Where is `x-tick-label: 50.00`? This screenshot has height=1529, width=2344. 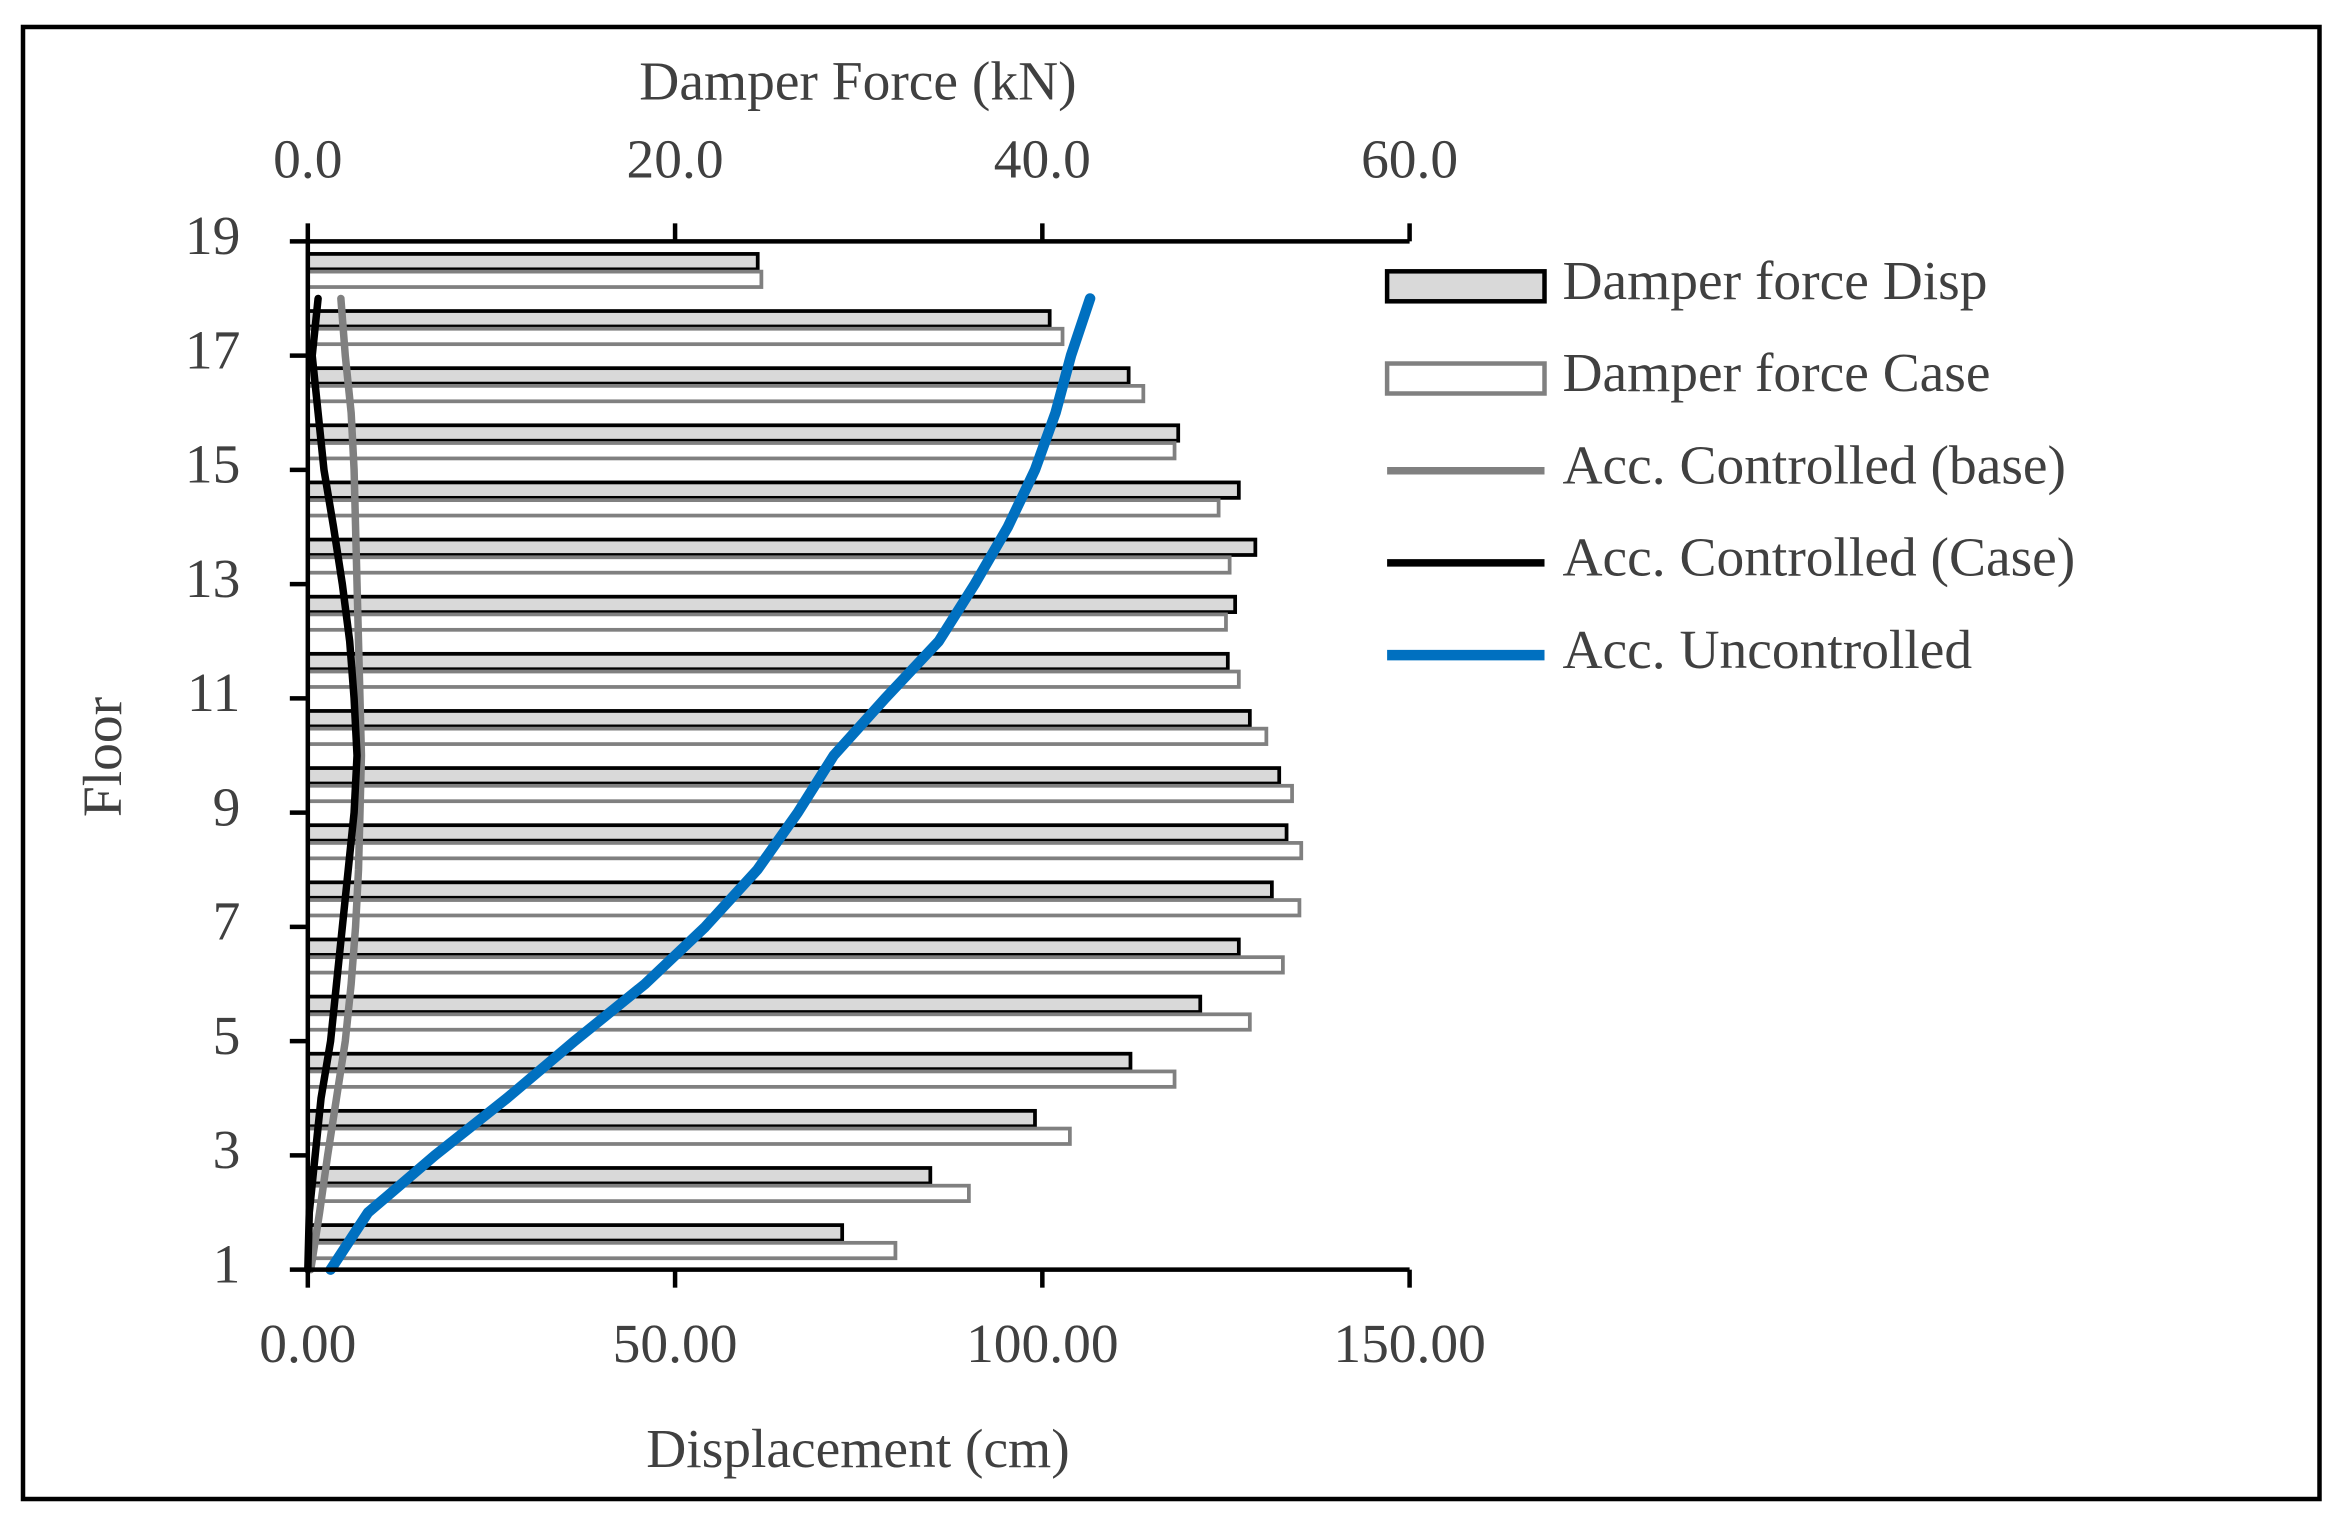 x-tick-label: 50.00 is located at coordinates (675, 1343).